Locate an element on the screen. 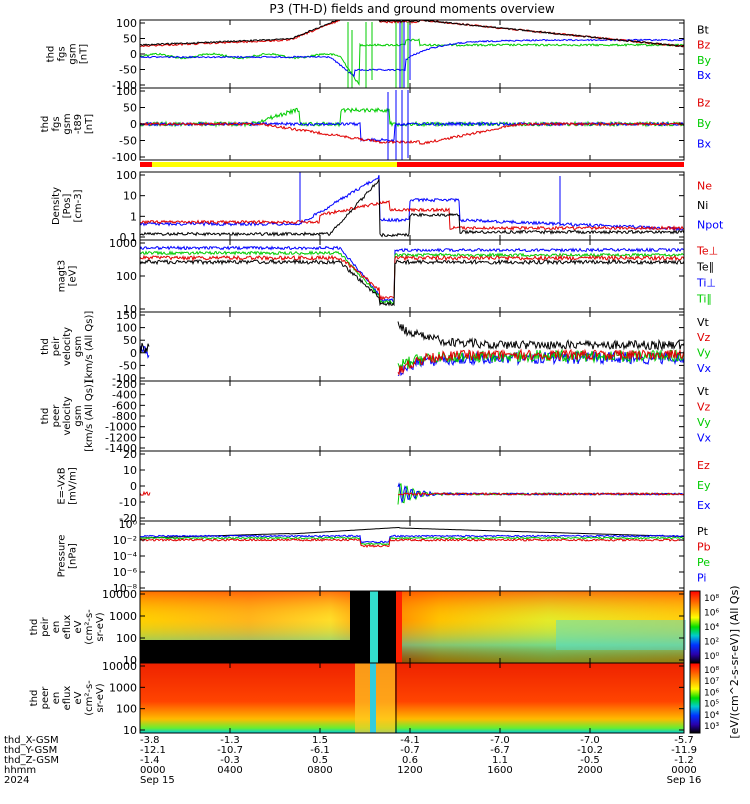  series-line-By is located at coordinates (412, 62).